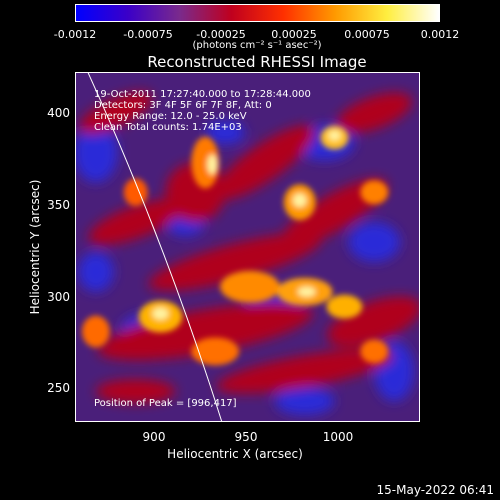  What do you see at coordinates (75, 34) in the screenshot?
I see `colorbar-tick-label: -0.0012` at bounding box center [75, 34].